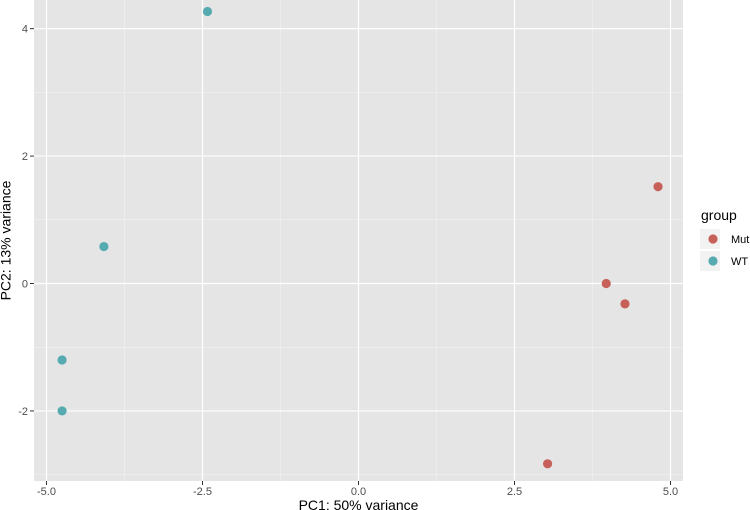  Describe the element at coordinates (514, 492) in the screenshot. I see `x-tick-label: 2.5` at that location.